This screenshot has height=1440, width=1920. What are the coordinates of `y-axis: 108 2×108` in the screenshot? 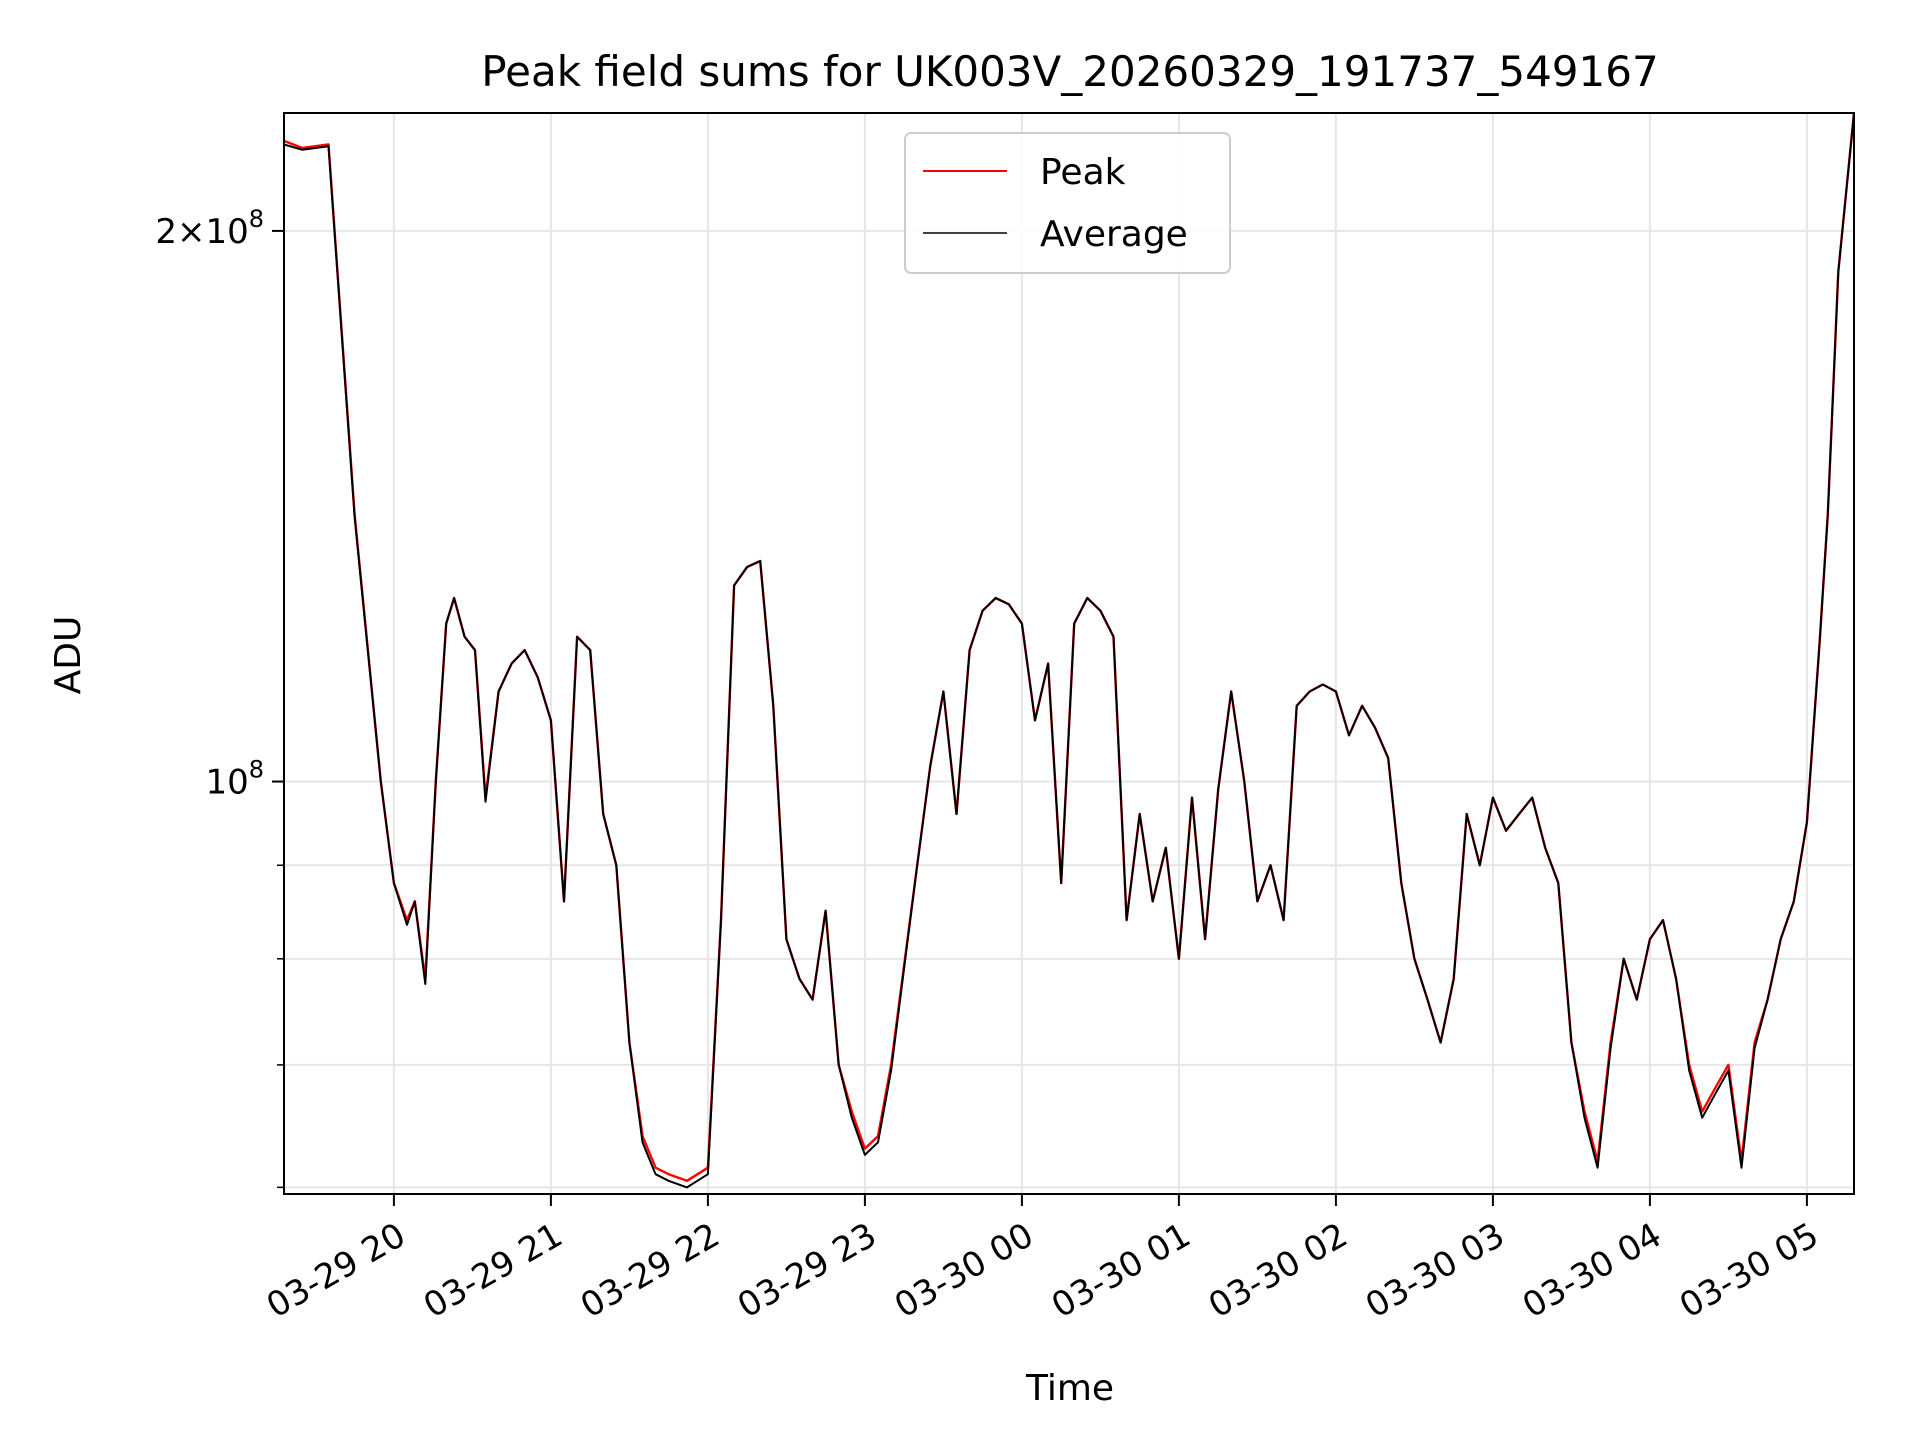 It's located at (219, 697).